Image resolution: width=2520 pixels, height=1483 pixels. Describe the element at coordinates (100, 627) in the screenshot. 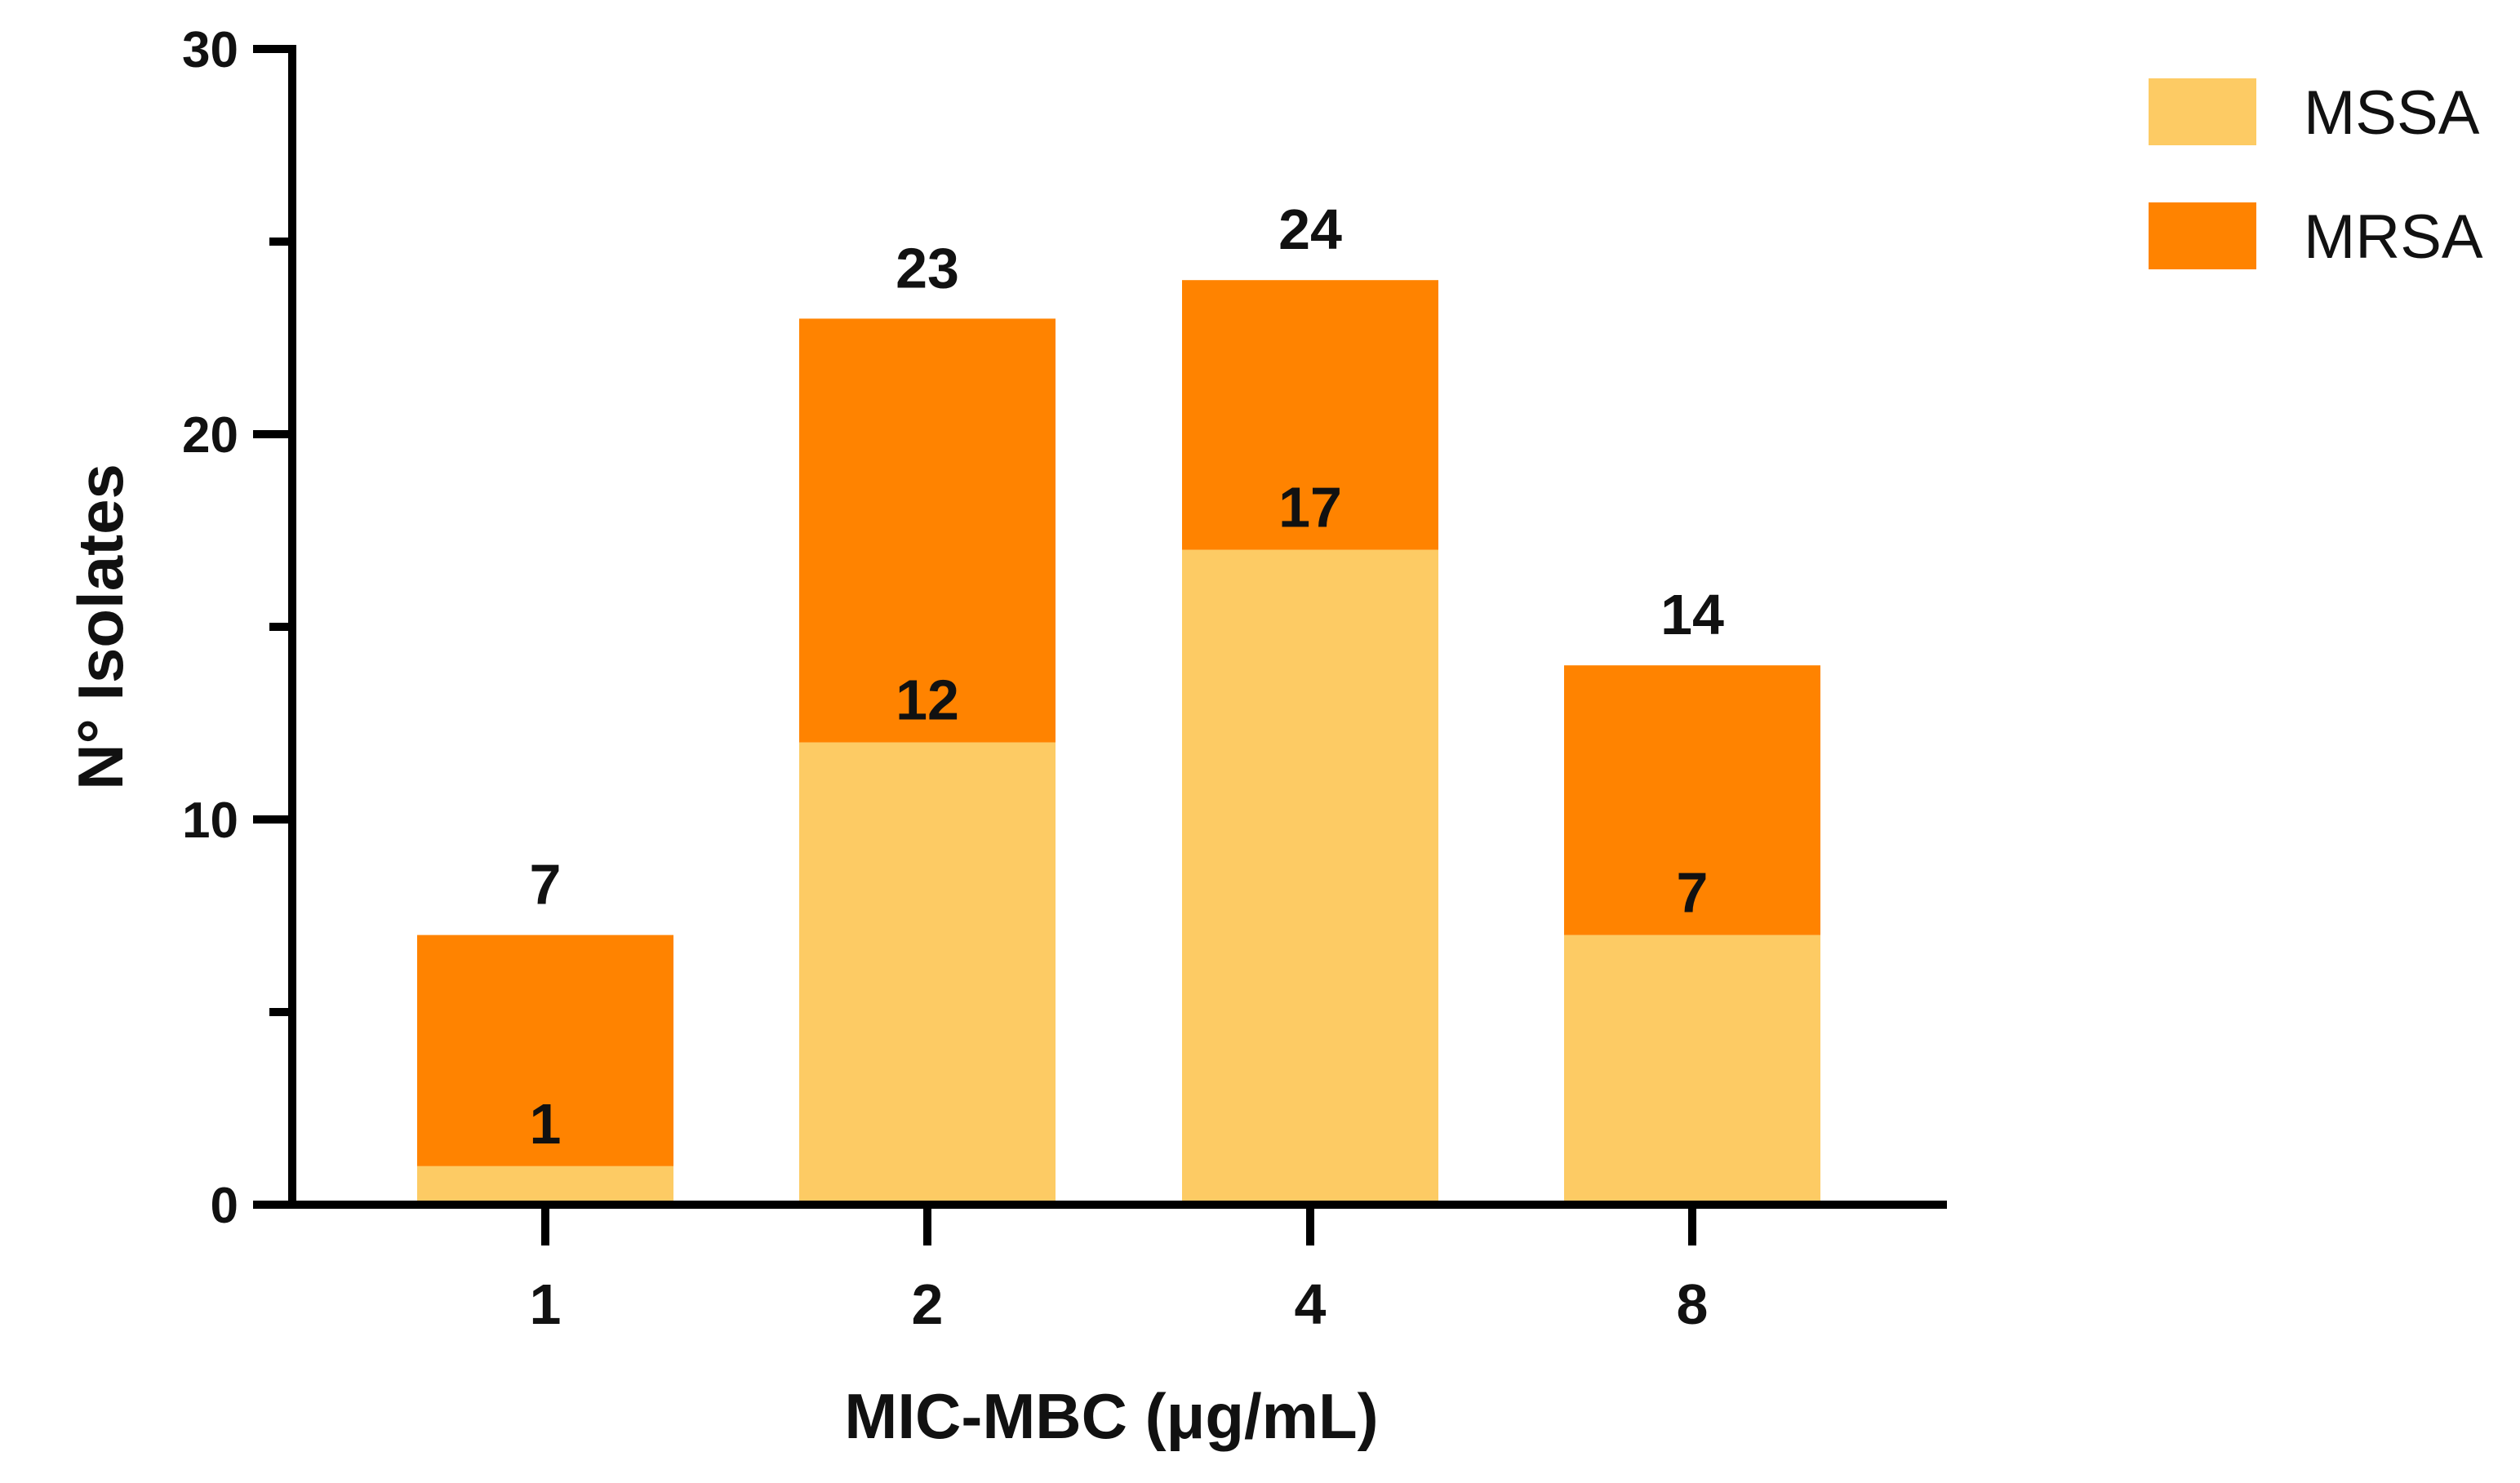

I see `y-axis-title: N° Isolates` at that location.